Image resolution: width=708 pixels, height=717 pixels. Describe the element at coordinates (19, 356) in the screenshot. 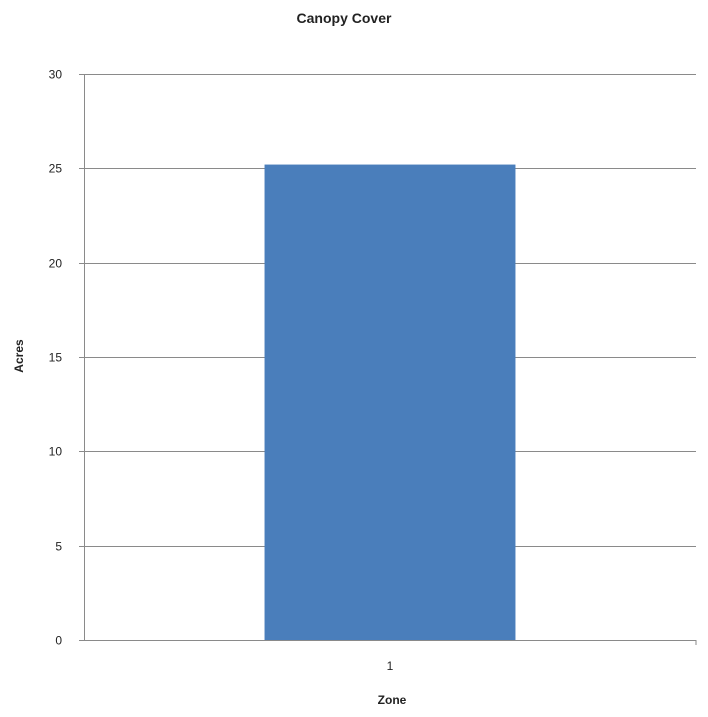

I see `y-axis-label: Acres` at that location.